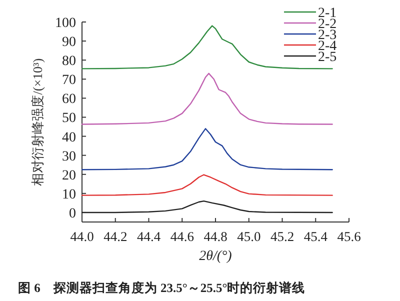 This screenshot has width=400, height=301. What do you see at coordinates (316, 236) in the screenshot?
I see `x-tick-label: 45.4` at bounding box center [316, 236].